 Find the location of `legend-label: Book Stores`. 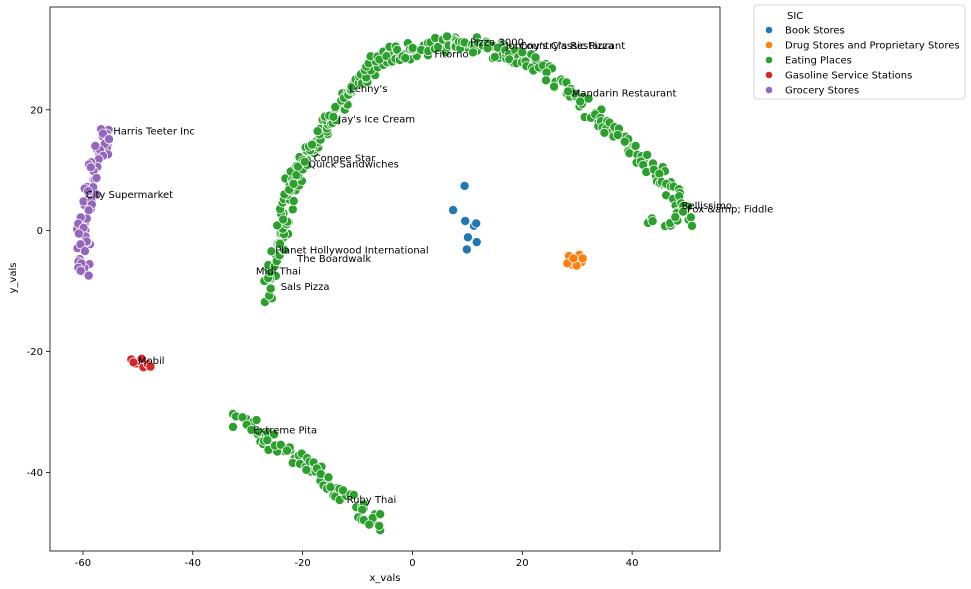

legend-label: Book Stores is located at coordinates (815, 31).